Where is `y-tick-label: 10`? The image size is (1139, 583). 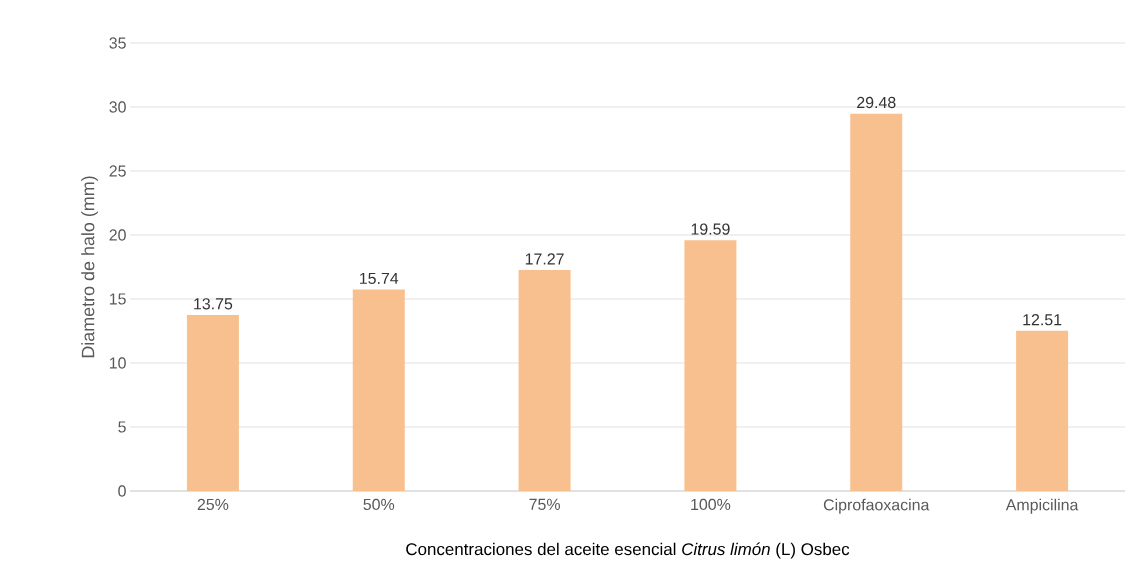
y-tick-label: 10 is located at coordinates (117, 363).